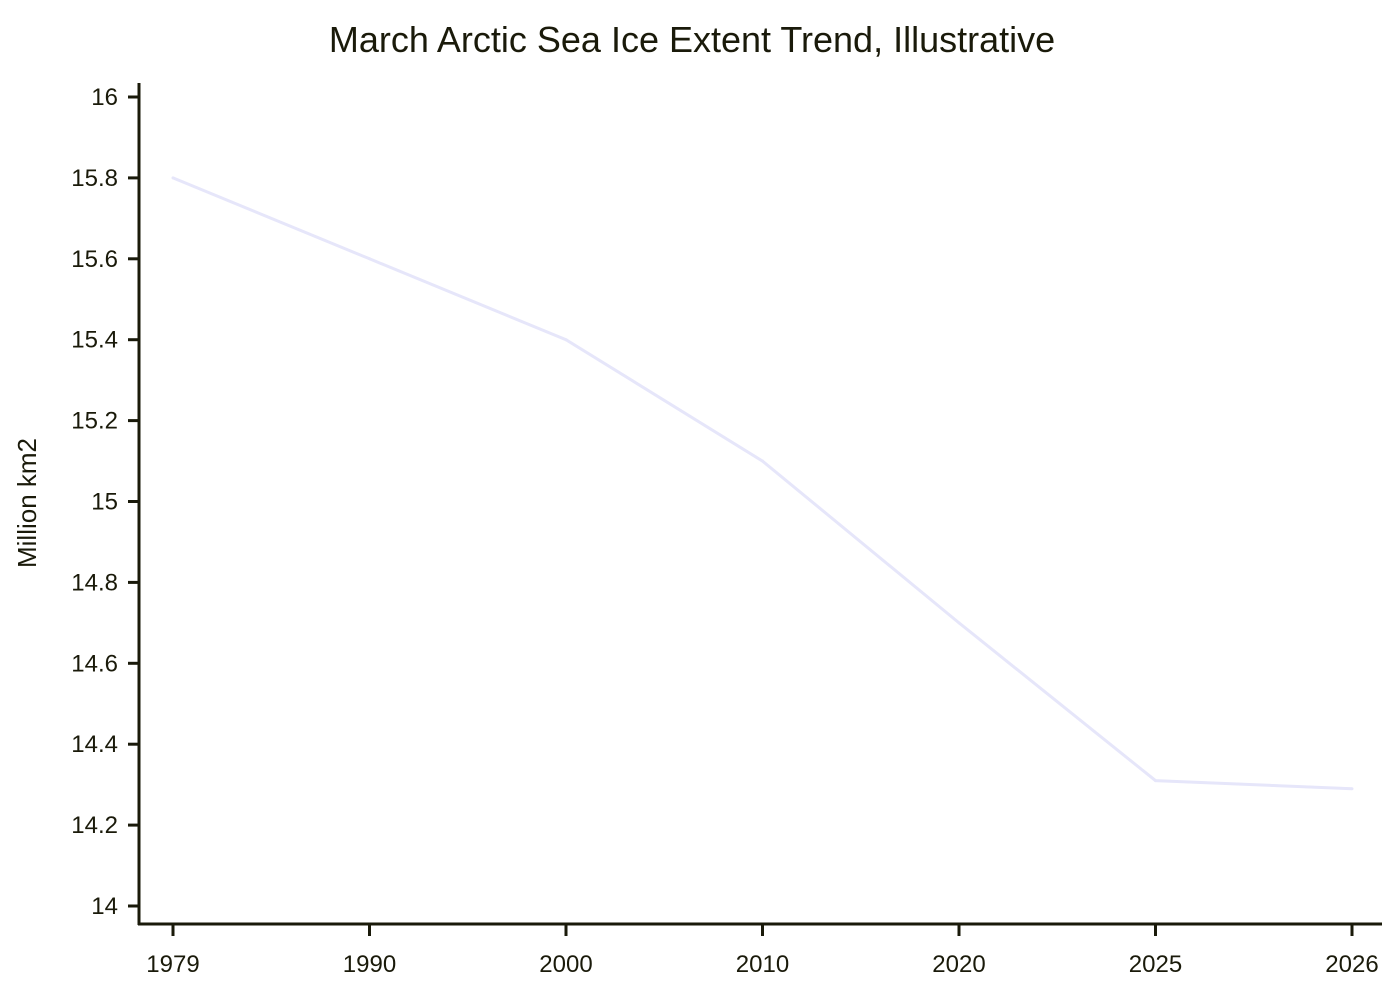 This screenshot has height=1005, width=1400. Describe the element at coordinates (94, 178) in the screenshot. I see `y-tick-label: 15.8` at that location.